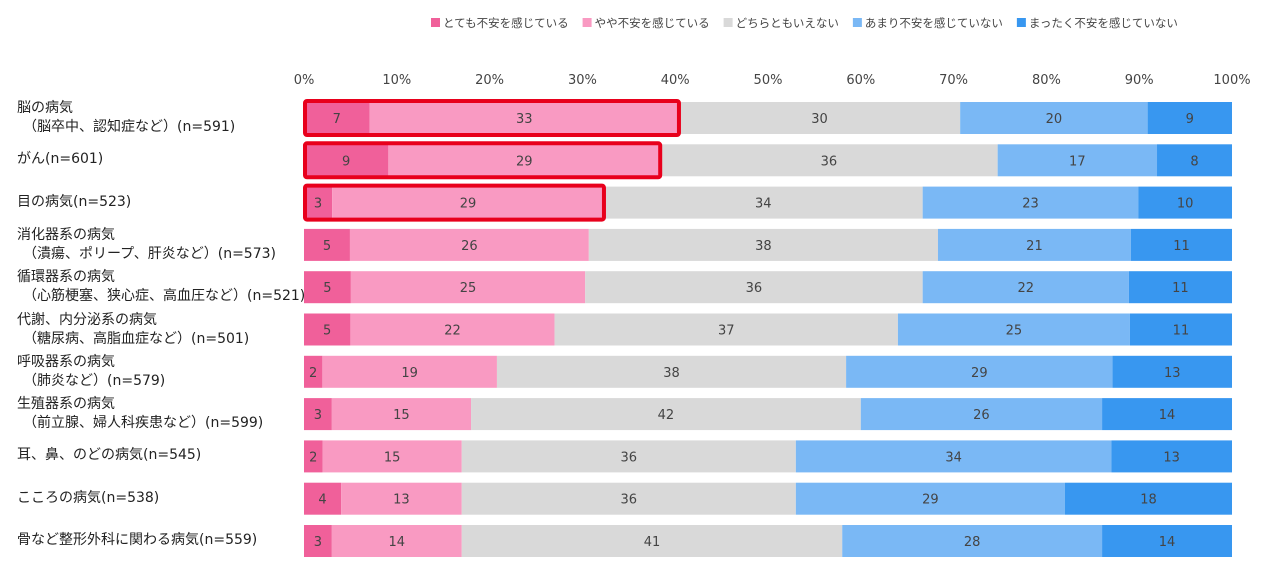  I want to click on legend-label-2: どちらともいえない, so click(787, 23).